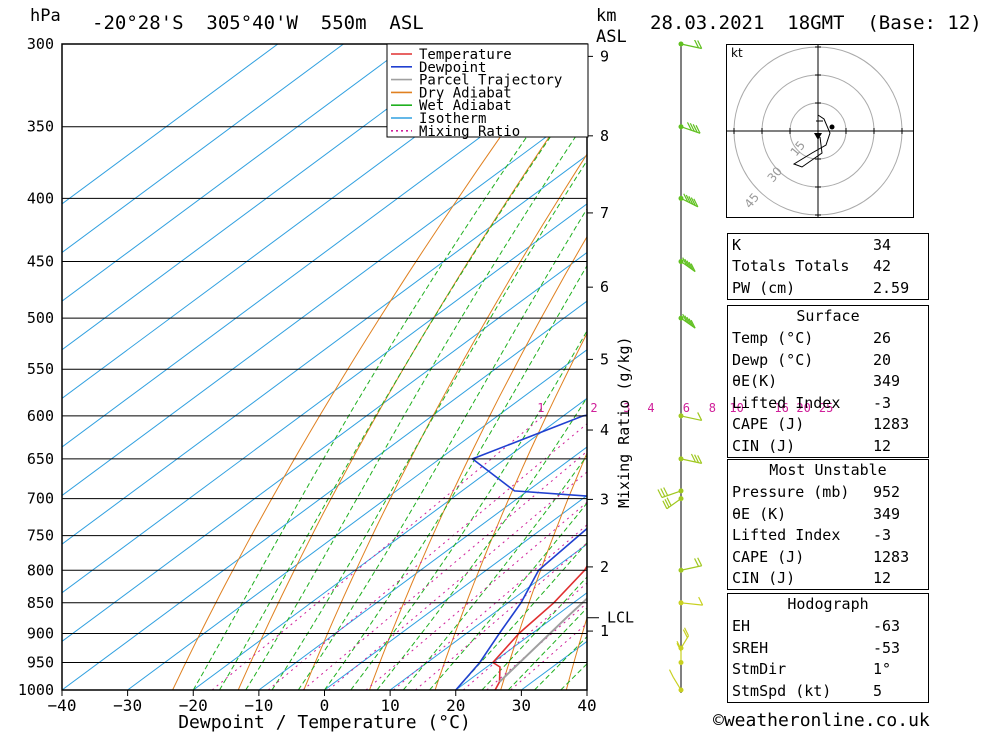  What do you see at coordinates (465, 55) in the screenshot?
I see `legend-entry: Temperature` at bounding box center [465, 55].